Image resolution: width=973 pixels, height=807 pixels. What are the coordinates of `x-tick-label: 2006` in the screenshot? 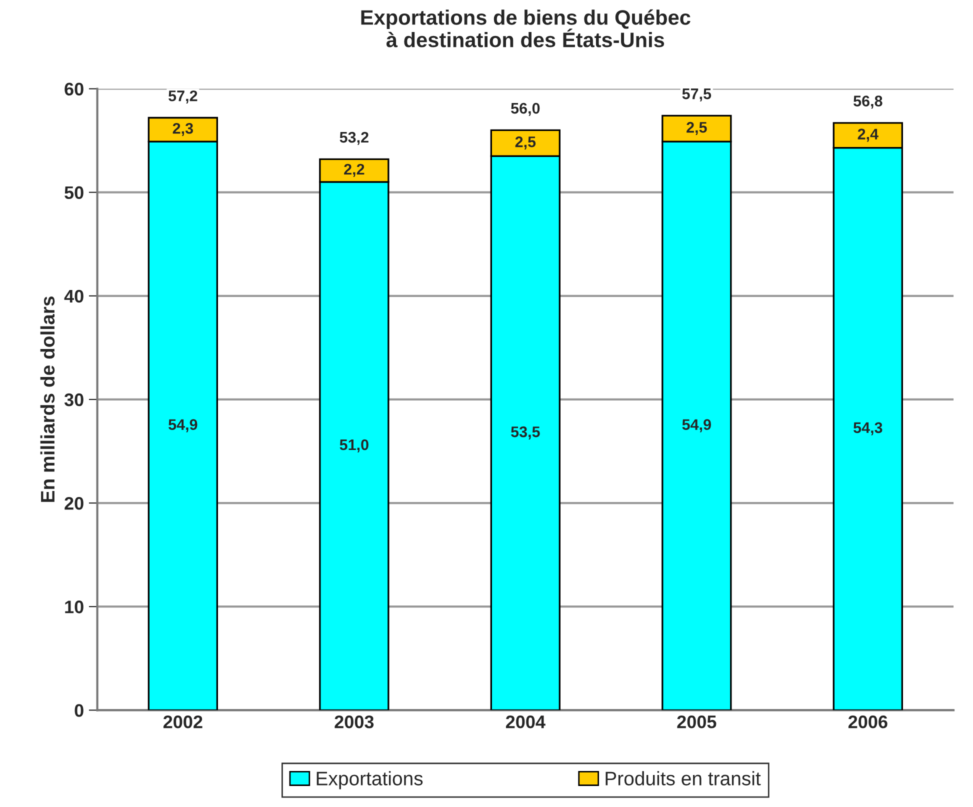 It's located at (868, 722).